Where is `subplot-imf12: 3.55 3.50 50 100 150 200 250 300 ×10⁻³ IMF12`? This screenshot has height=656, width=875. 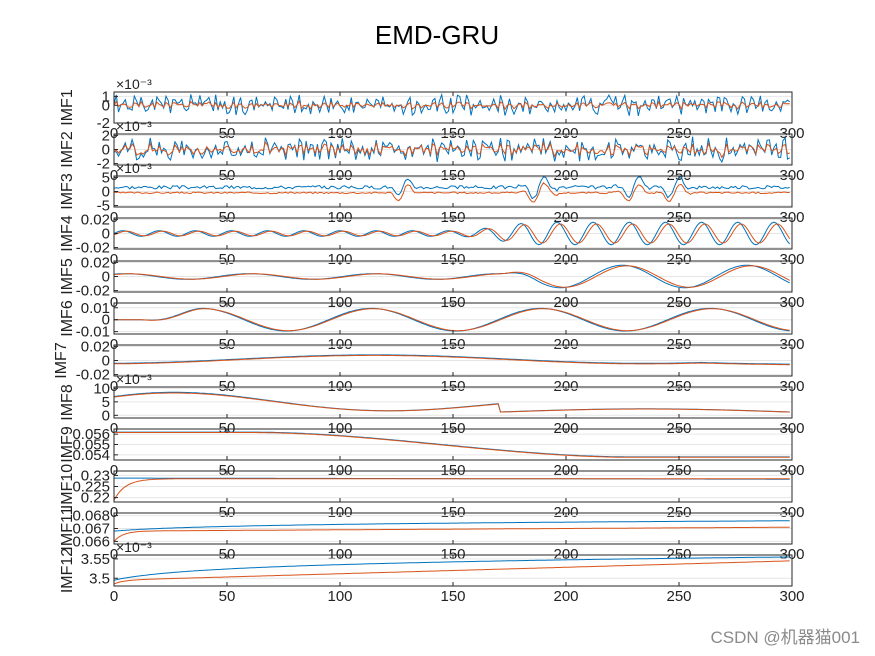
subplot-imf12: 3.55 3.50 50 100 150 200 250 300 ×10⁻³ IMF12 is located at coordinates (432, 572).